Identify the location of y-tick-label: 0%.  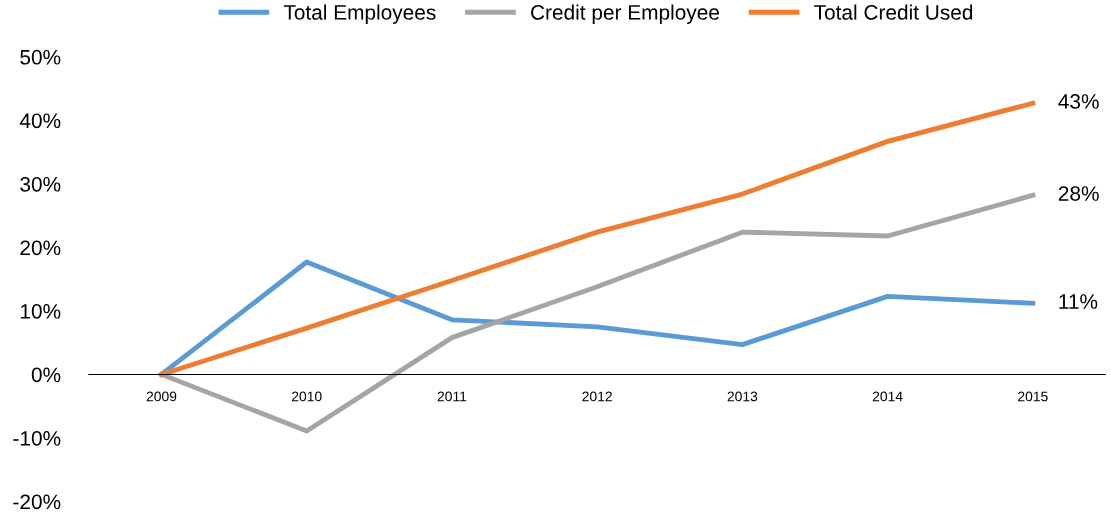
(46, 375).